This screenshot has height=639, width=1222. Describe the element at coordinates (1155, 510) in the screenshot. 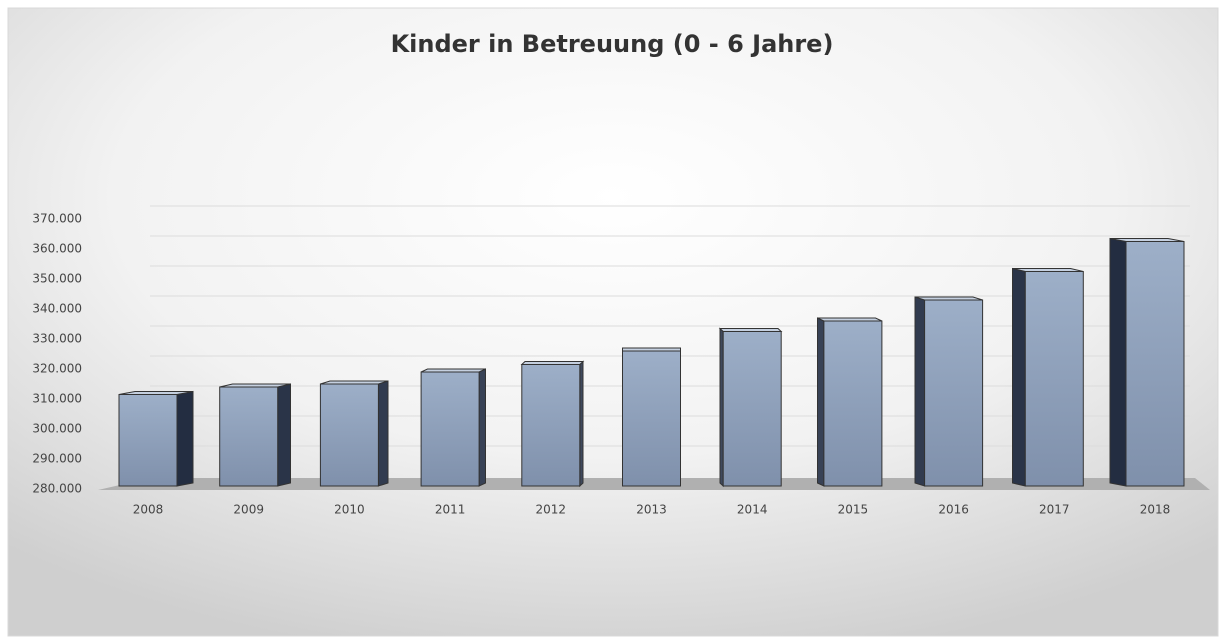

I see `x-tick-label: 2018` at that location.